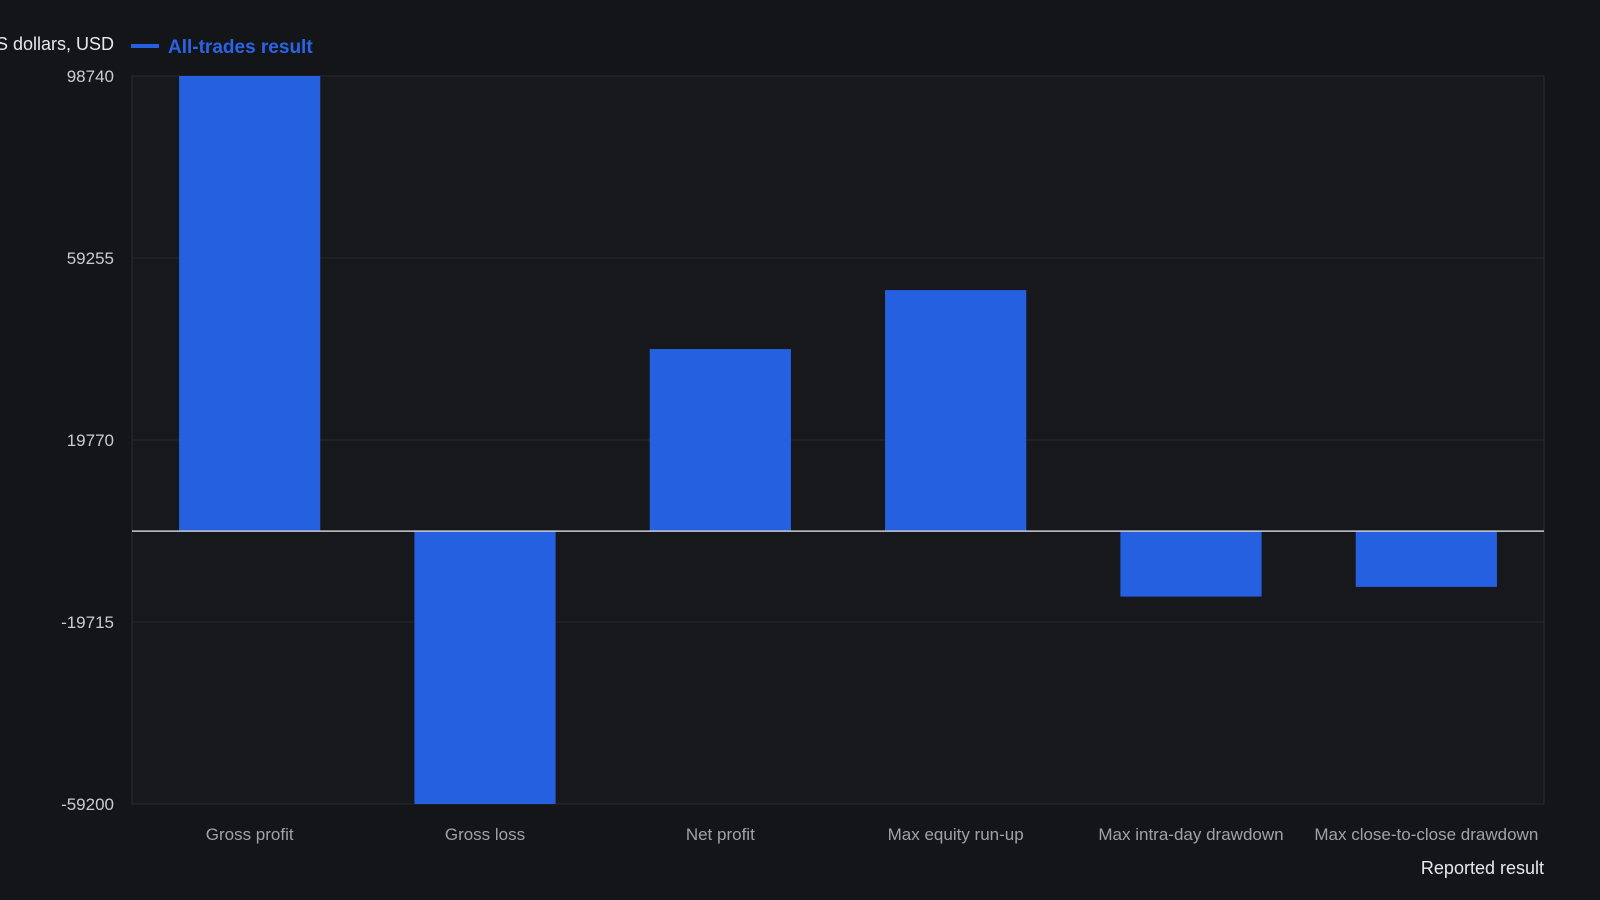  I want to click on bar-net-profit, so click(720, 440).